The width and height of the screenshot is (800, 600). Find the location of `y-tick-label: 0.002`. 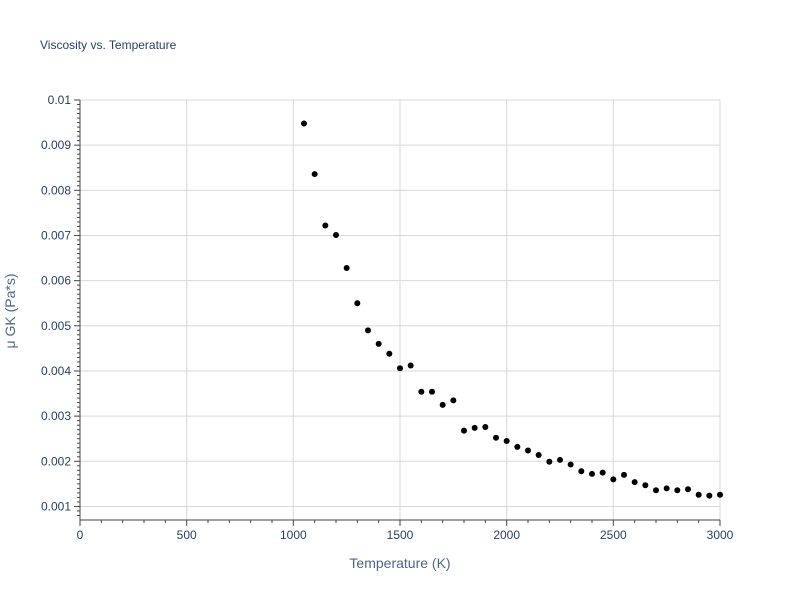

y-tick-label: 0.002 is located at coordinates (56, 461).